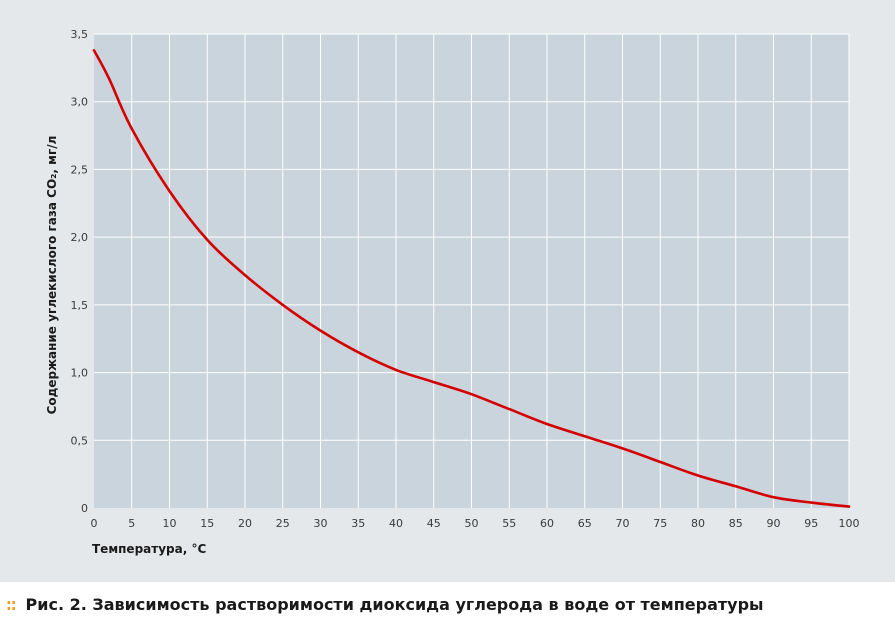 Image resolution: width=895 pixels, height=623 pixels. I want to click on y-axis-title: Содержание углекислого газа CO₂, мг/л, so click(52, 275).